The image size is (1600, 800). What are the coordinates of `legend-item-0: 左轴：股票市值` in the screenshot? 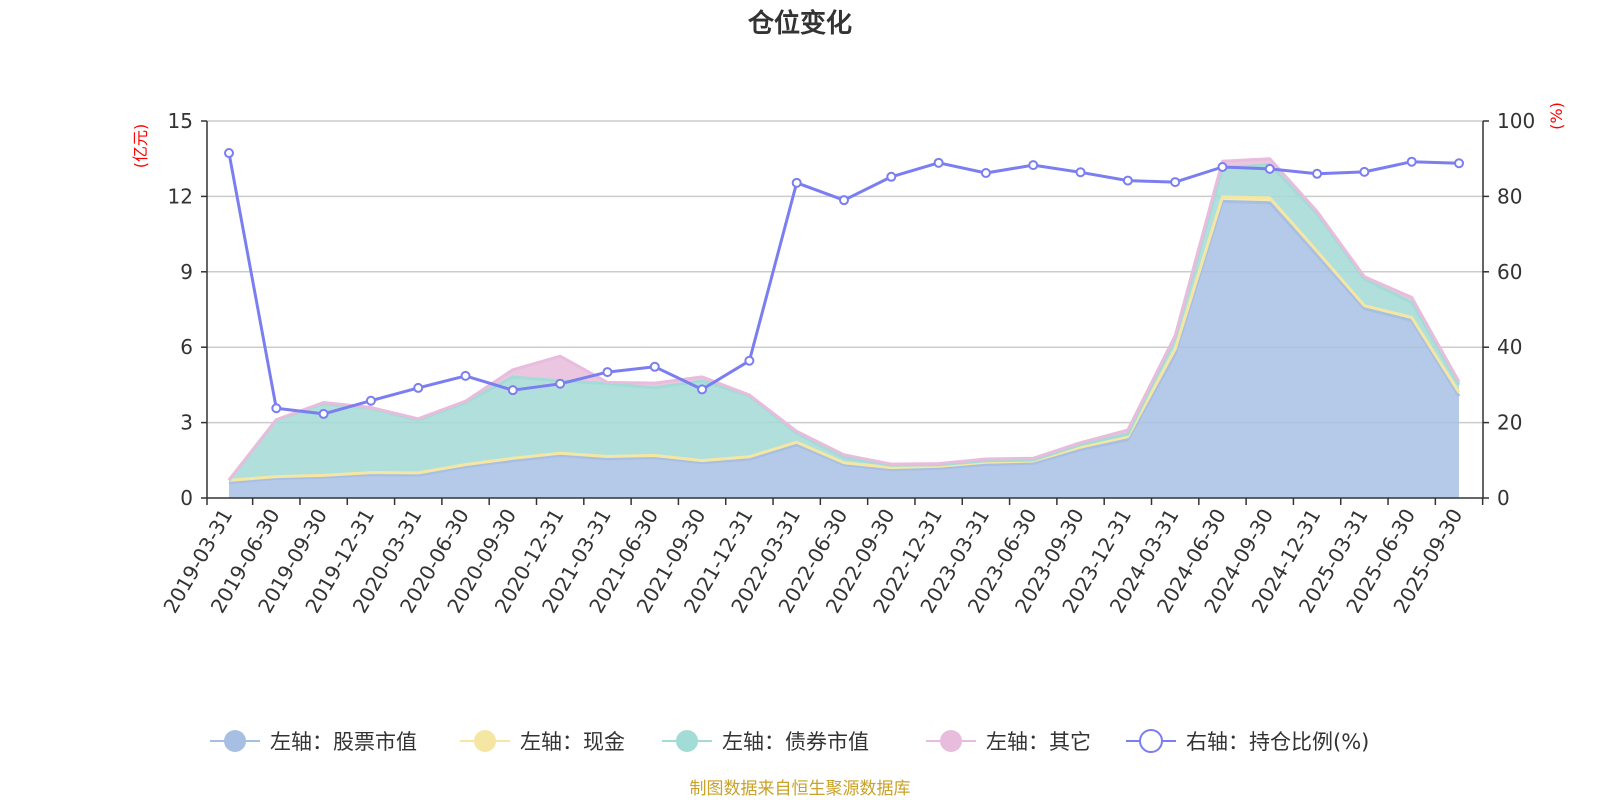 It's located at (313, 742).